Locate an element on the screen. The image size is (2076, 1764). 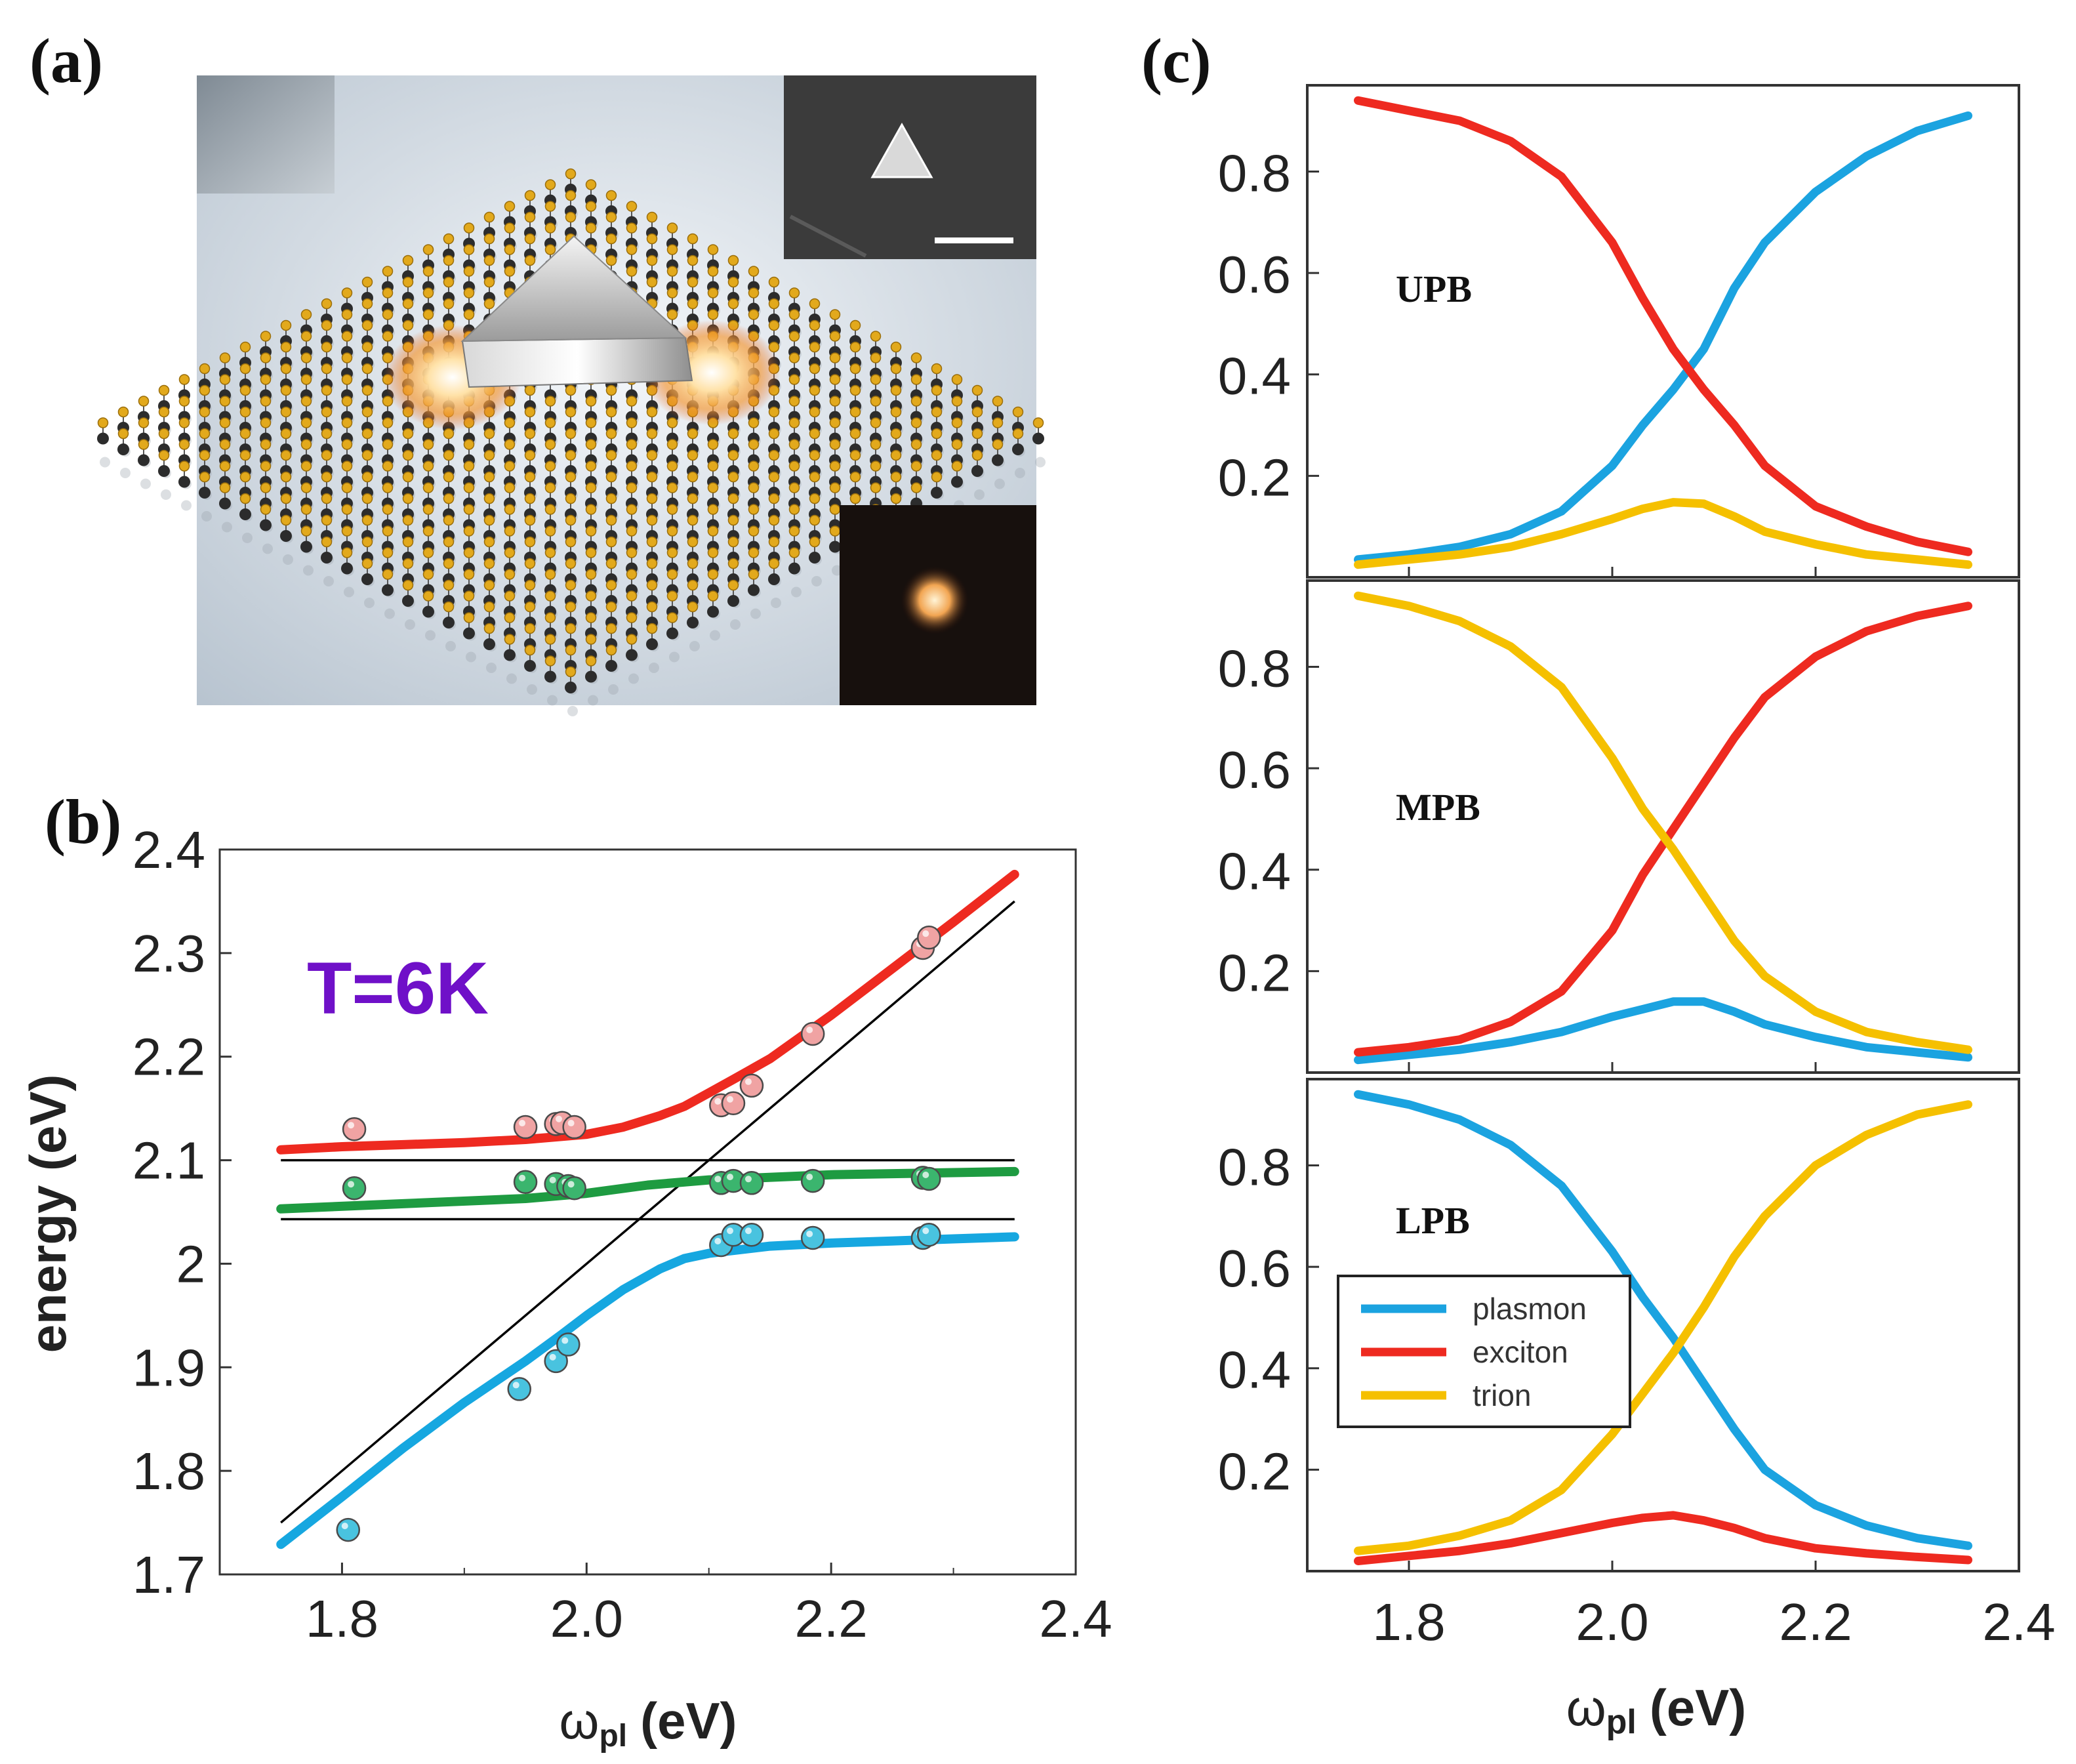
panel-c-curve-lpb-trion is located at coordinates (1663, 1327).